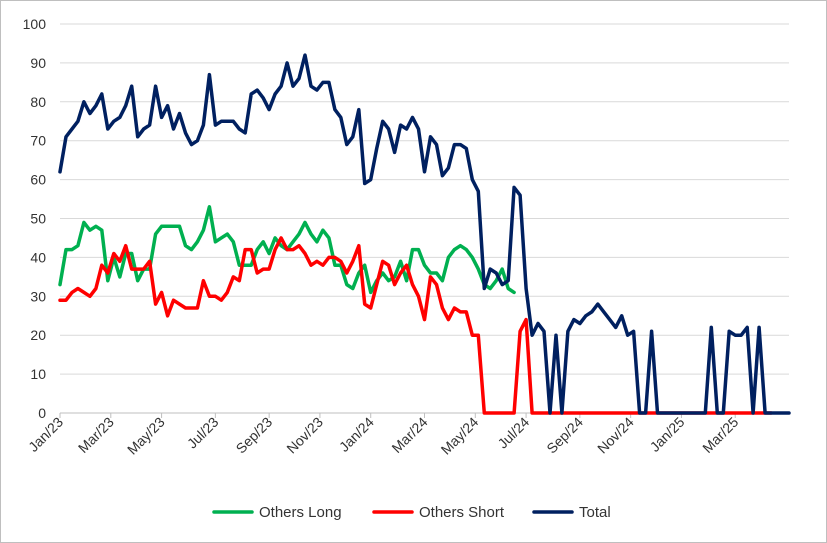 The image size is (827, 543). What do you see at coordinates (667, 434) in the screenshot?
I see `x-tick-label: Jan/25` at bounding box center [667, 434].